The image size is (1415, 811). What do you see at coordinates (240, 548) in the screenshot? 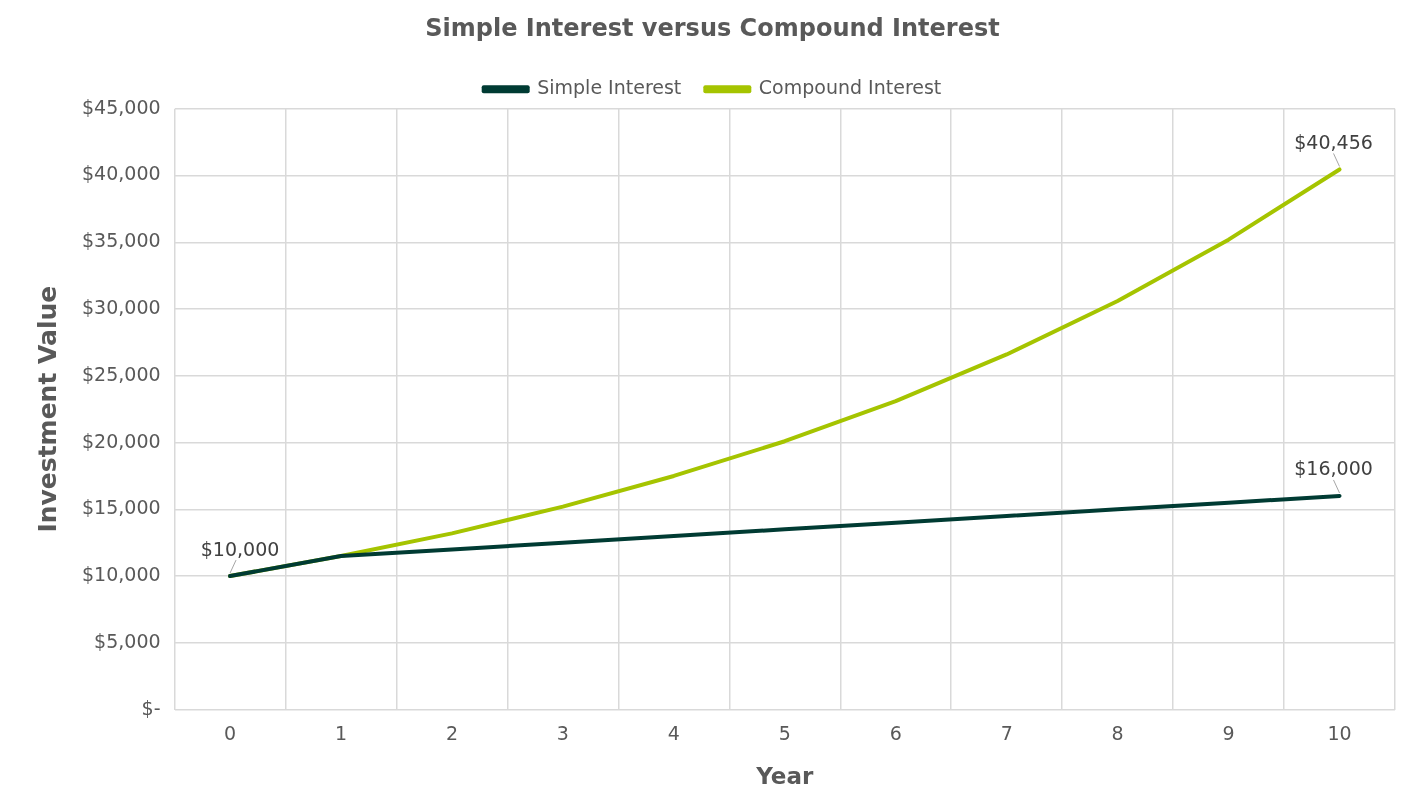
I see `data-label: $10,000` at bounding box center [240, 548].